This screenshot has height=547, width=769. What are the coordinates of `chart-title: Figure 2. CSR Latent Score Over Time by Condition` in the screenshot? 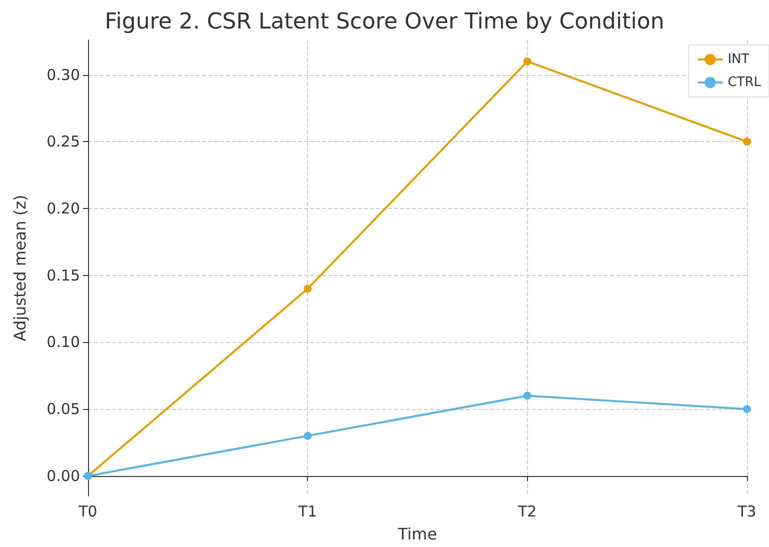 It's located at (384, 22).